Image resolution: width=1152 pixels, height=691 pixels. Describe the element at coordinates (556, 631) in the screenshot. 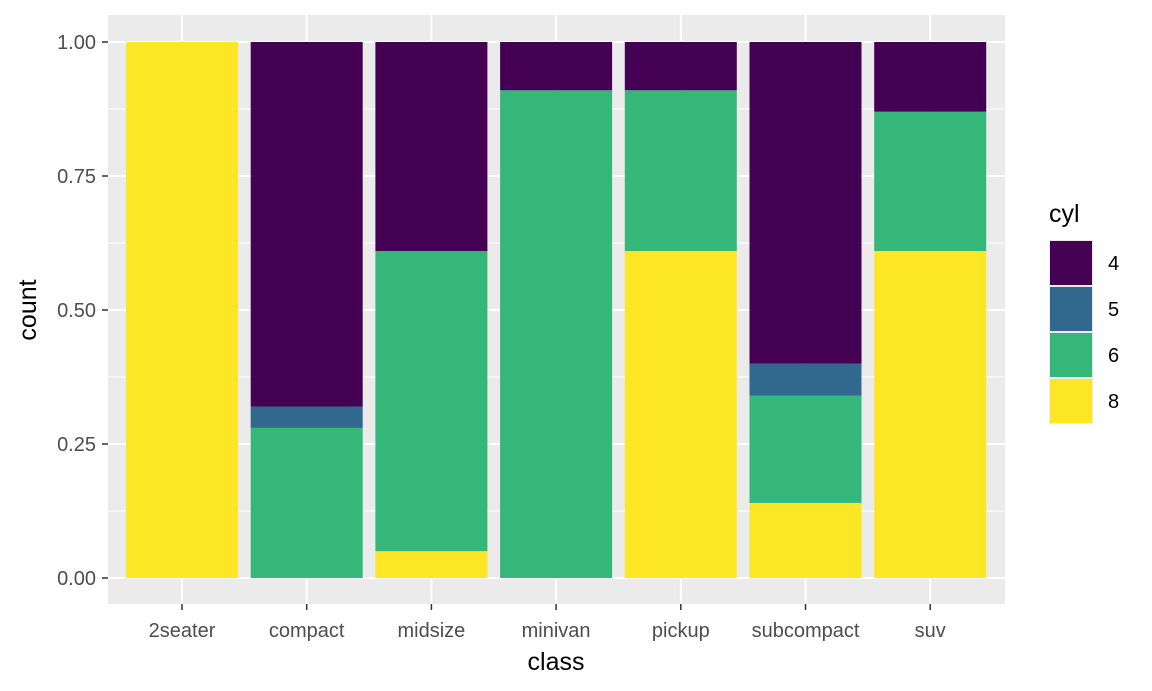

I see `x-tick-label: minivan` at that location.